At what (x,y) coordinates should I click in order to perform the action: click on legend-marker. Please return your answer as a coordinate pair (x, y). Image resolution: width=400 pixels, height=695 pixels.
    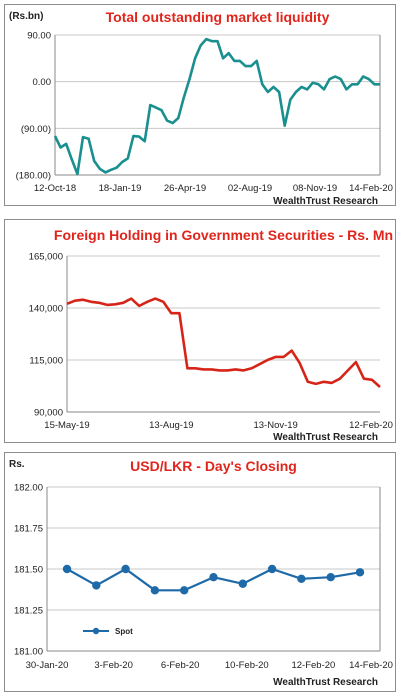
    Looking at the image, I should click on (96, 631).